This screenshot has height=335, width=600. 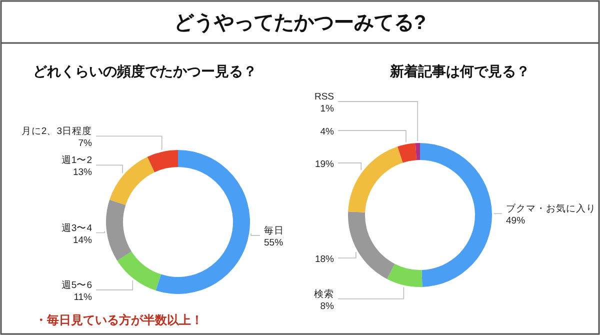 I want to click on slice-label: 週5〜6, so click(x=76, y=285).